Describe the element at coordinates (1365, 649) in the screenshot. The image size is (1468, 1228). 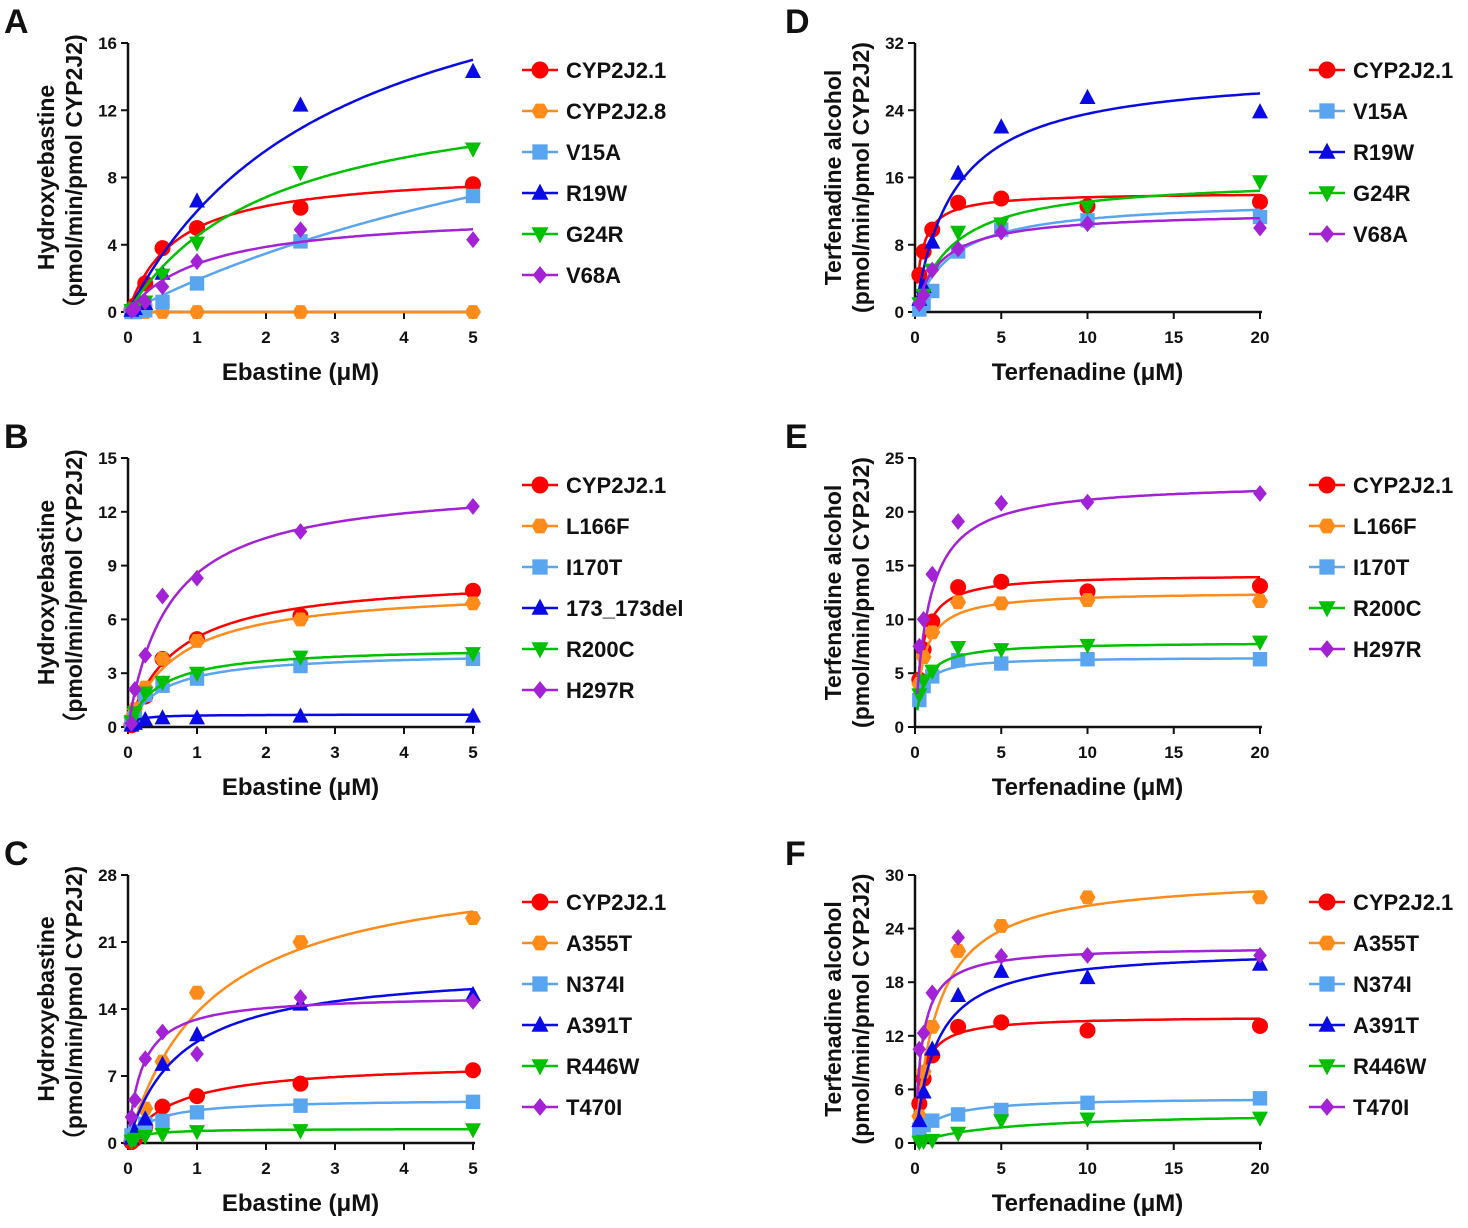
I see `legend-item: H297R` at that location.